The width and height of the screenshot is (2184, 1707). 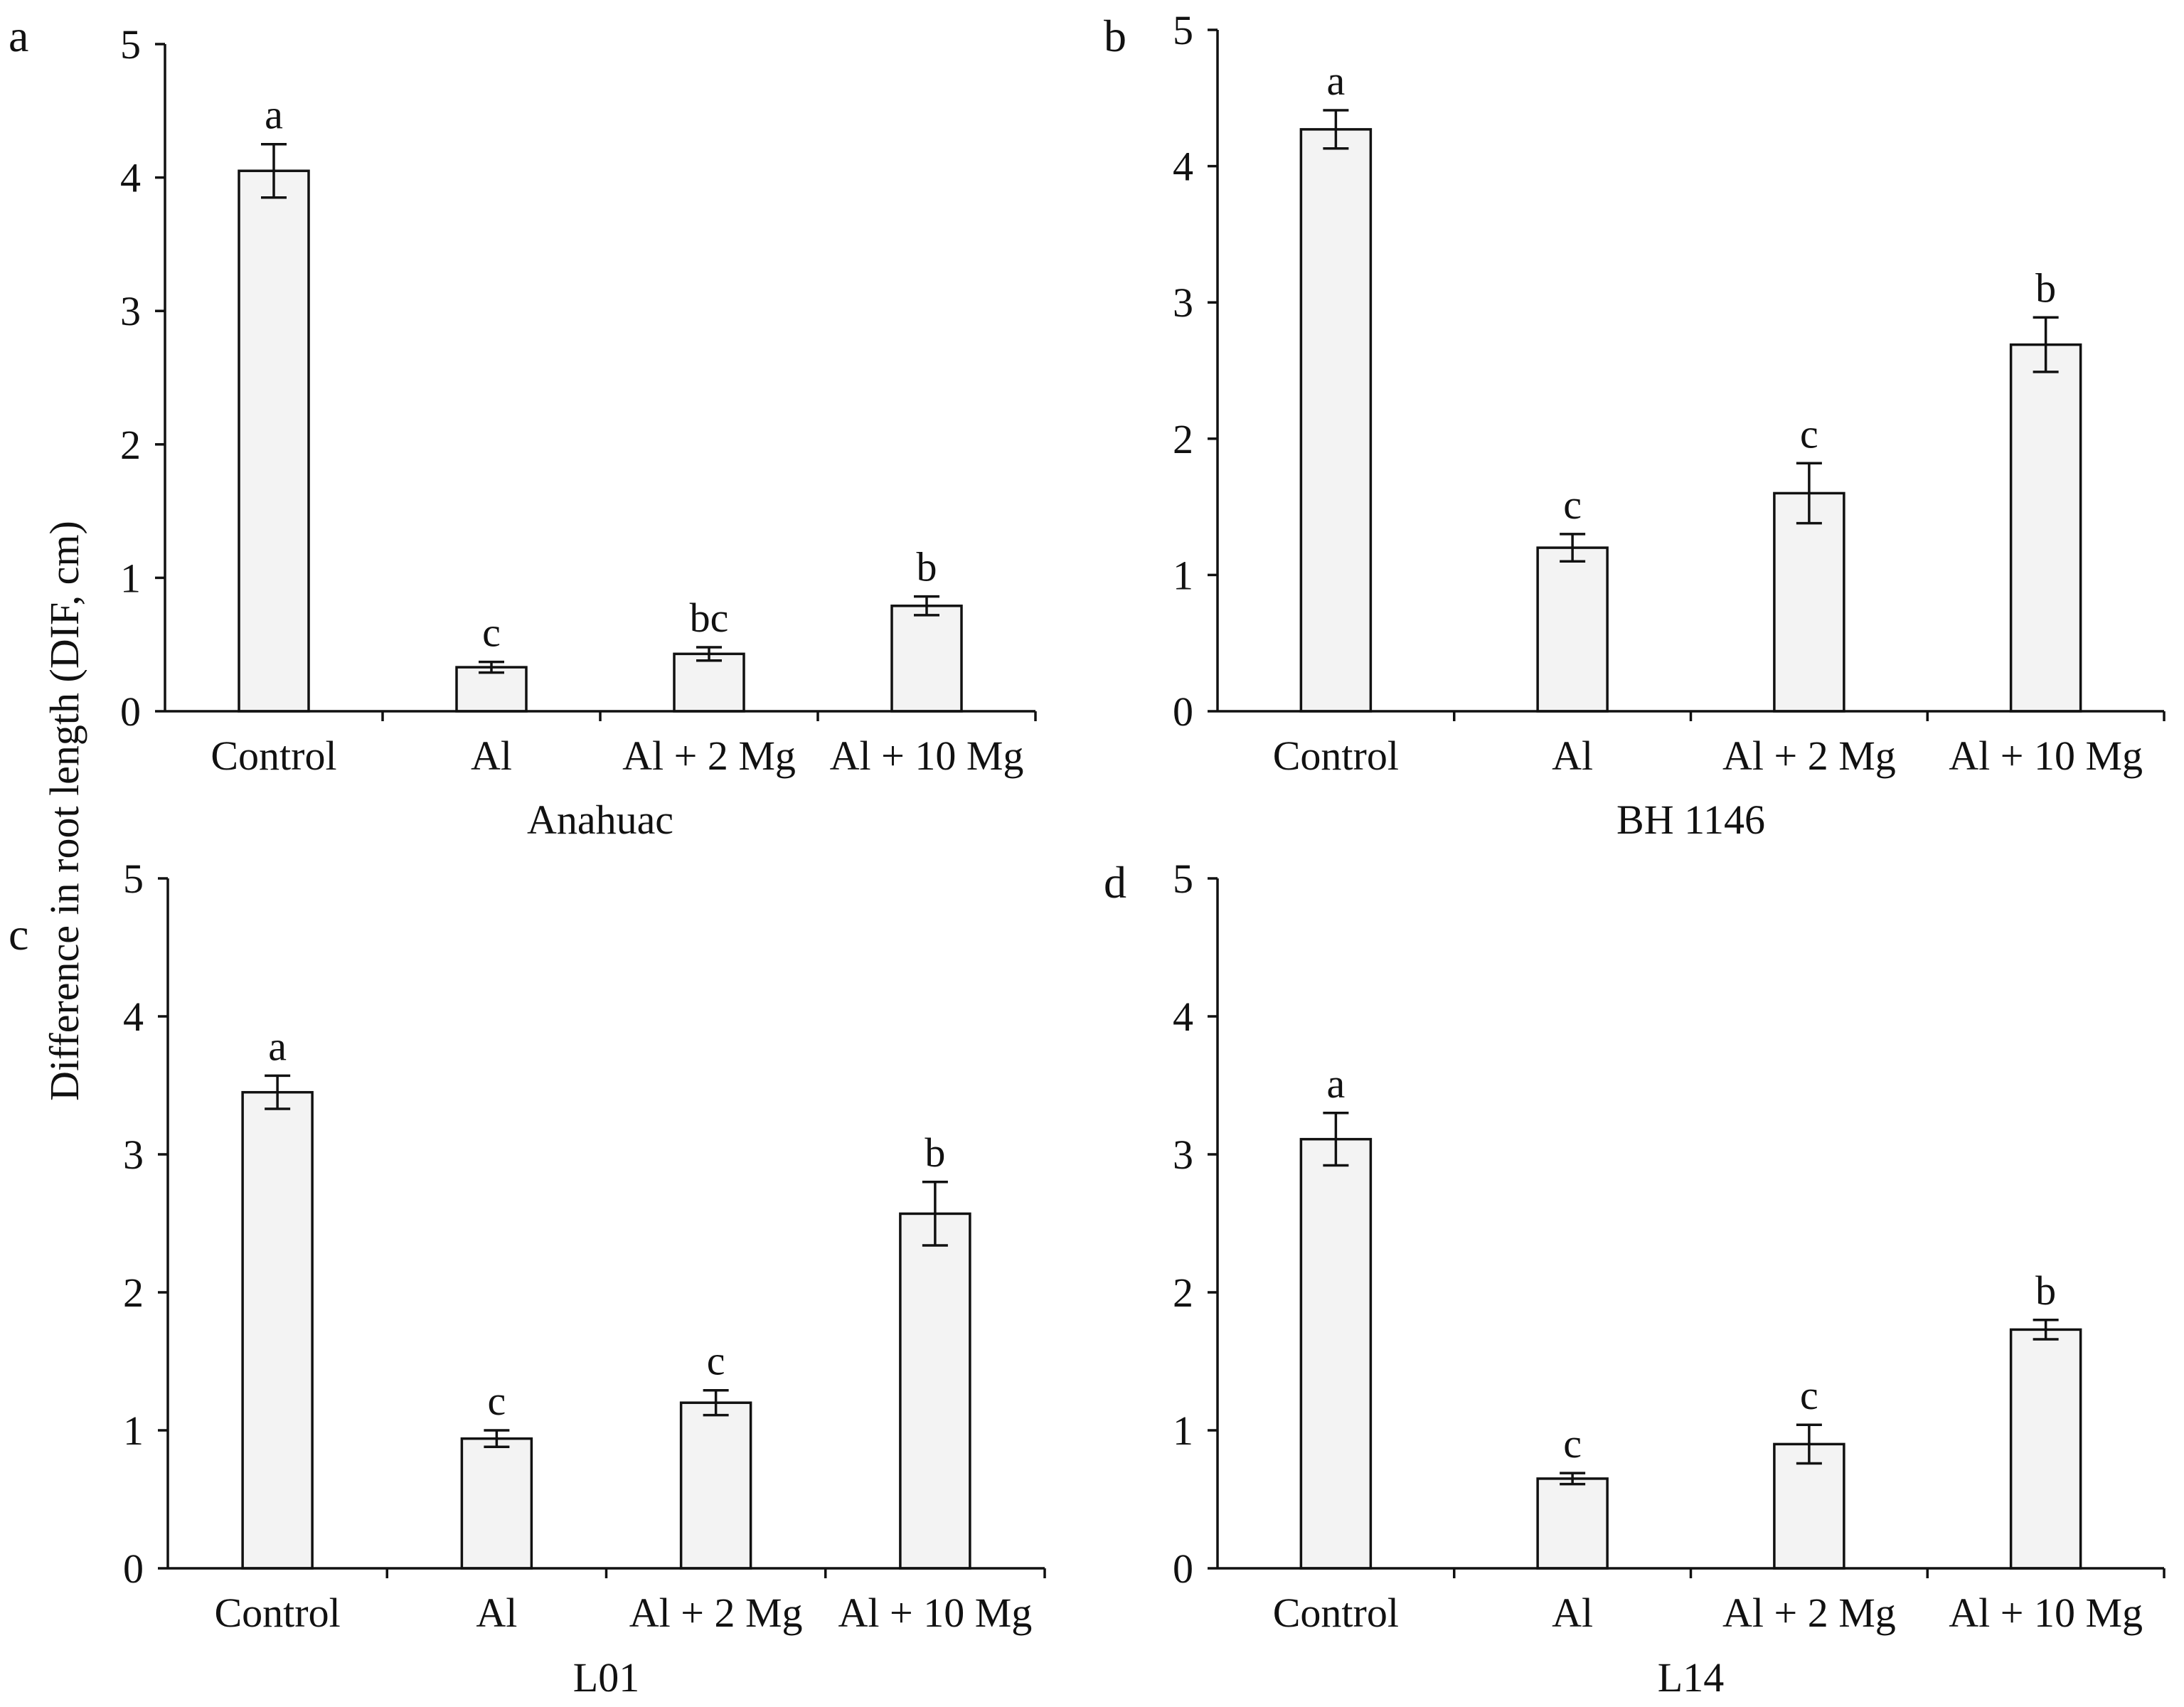 What do you see at coordinates (709, 618) in the screenshot?
I see `significance-label: bc` at bounding box center [709, 618].